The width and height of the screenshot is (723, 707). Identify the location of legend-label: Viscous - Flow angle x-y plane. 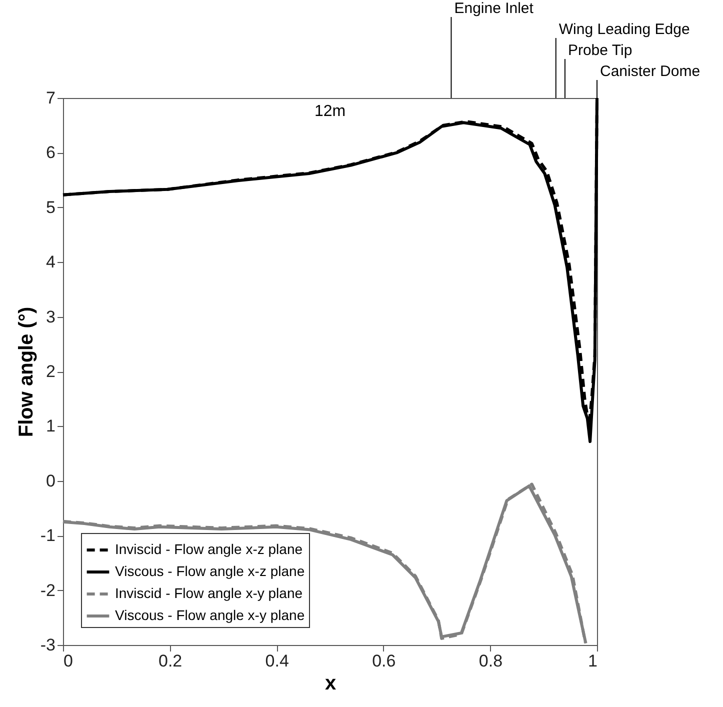
(210, 615).